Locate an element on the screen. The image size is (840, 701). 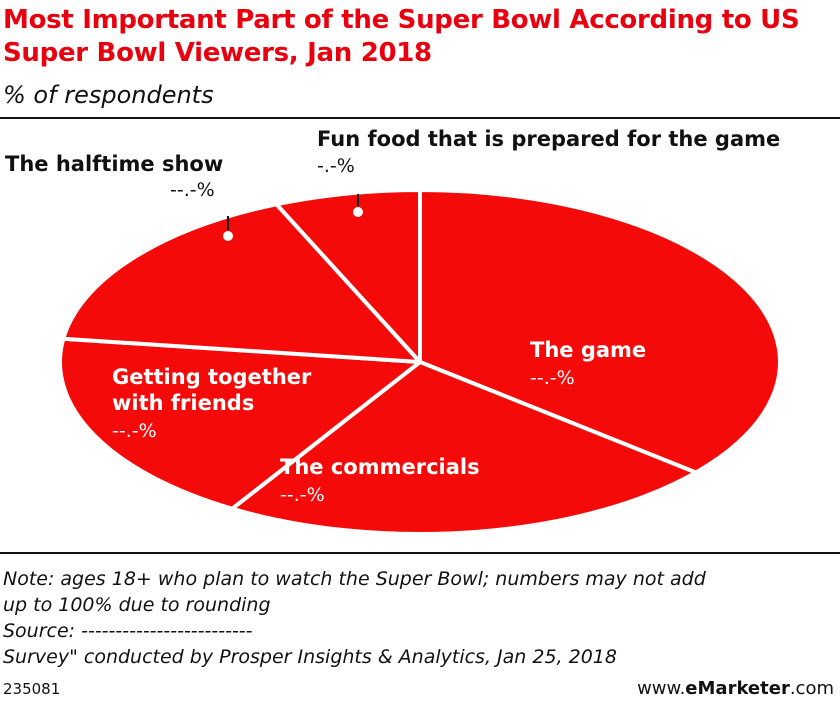
slice-value-the-game: --.-% is located at coordinates (552, 378).